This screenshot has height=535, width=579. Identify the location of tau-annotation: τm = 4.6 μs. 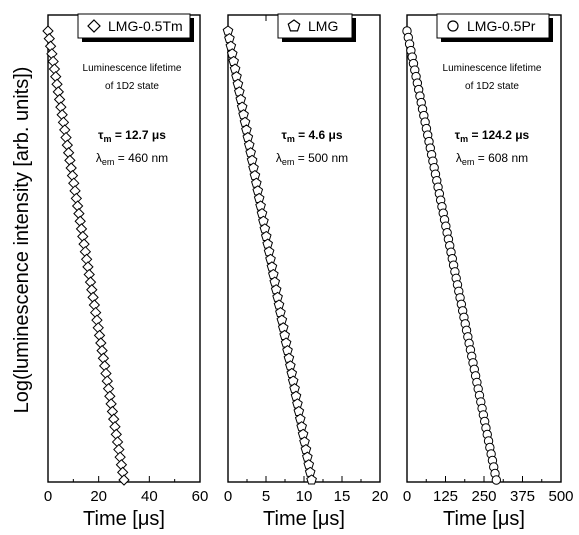
(311, 136).